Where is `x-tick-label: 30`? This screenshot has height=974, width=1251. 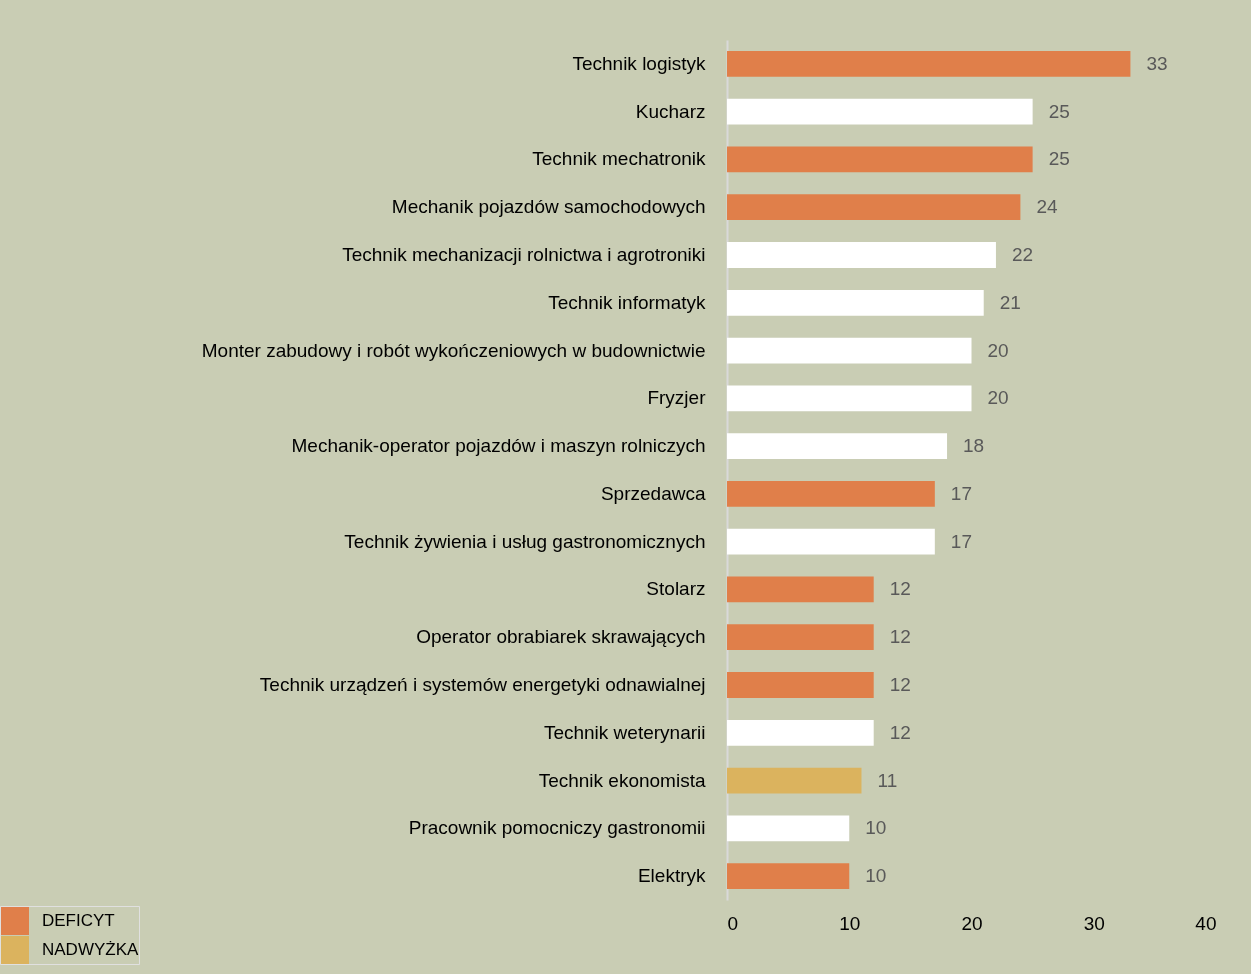 x-tick-label: 30 is located at coordinates (1094, 923).